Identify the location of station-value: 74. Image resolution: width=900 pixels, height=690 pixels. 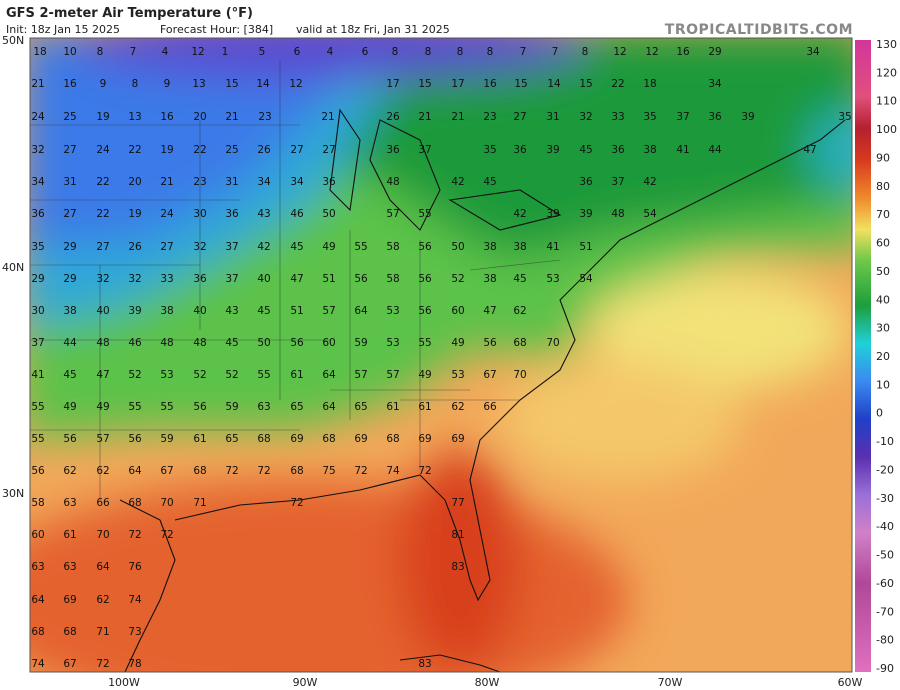
(38, 664).